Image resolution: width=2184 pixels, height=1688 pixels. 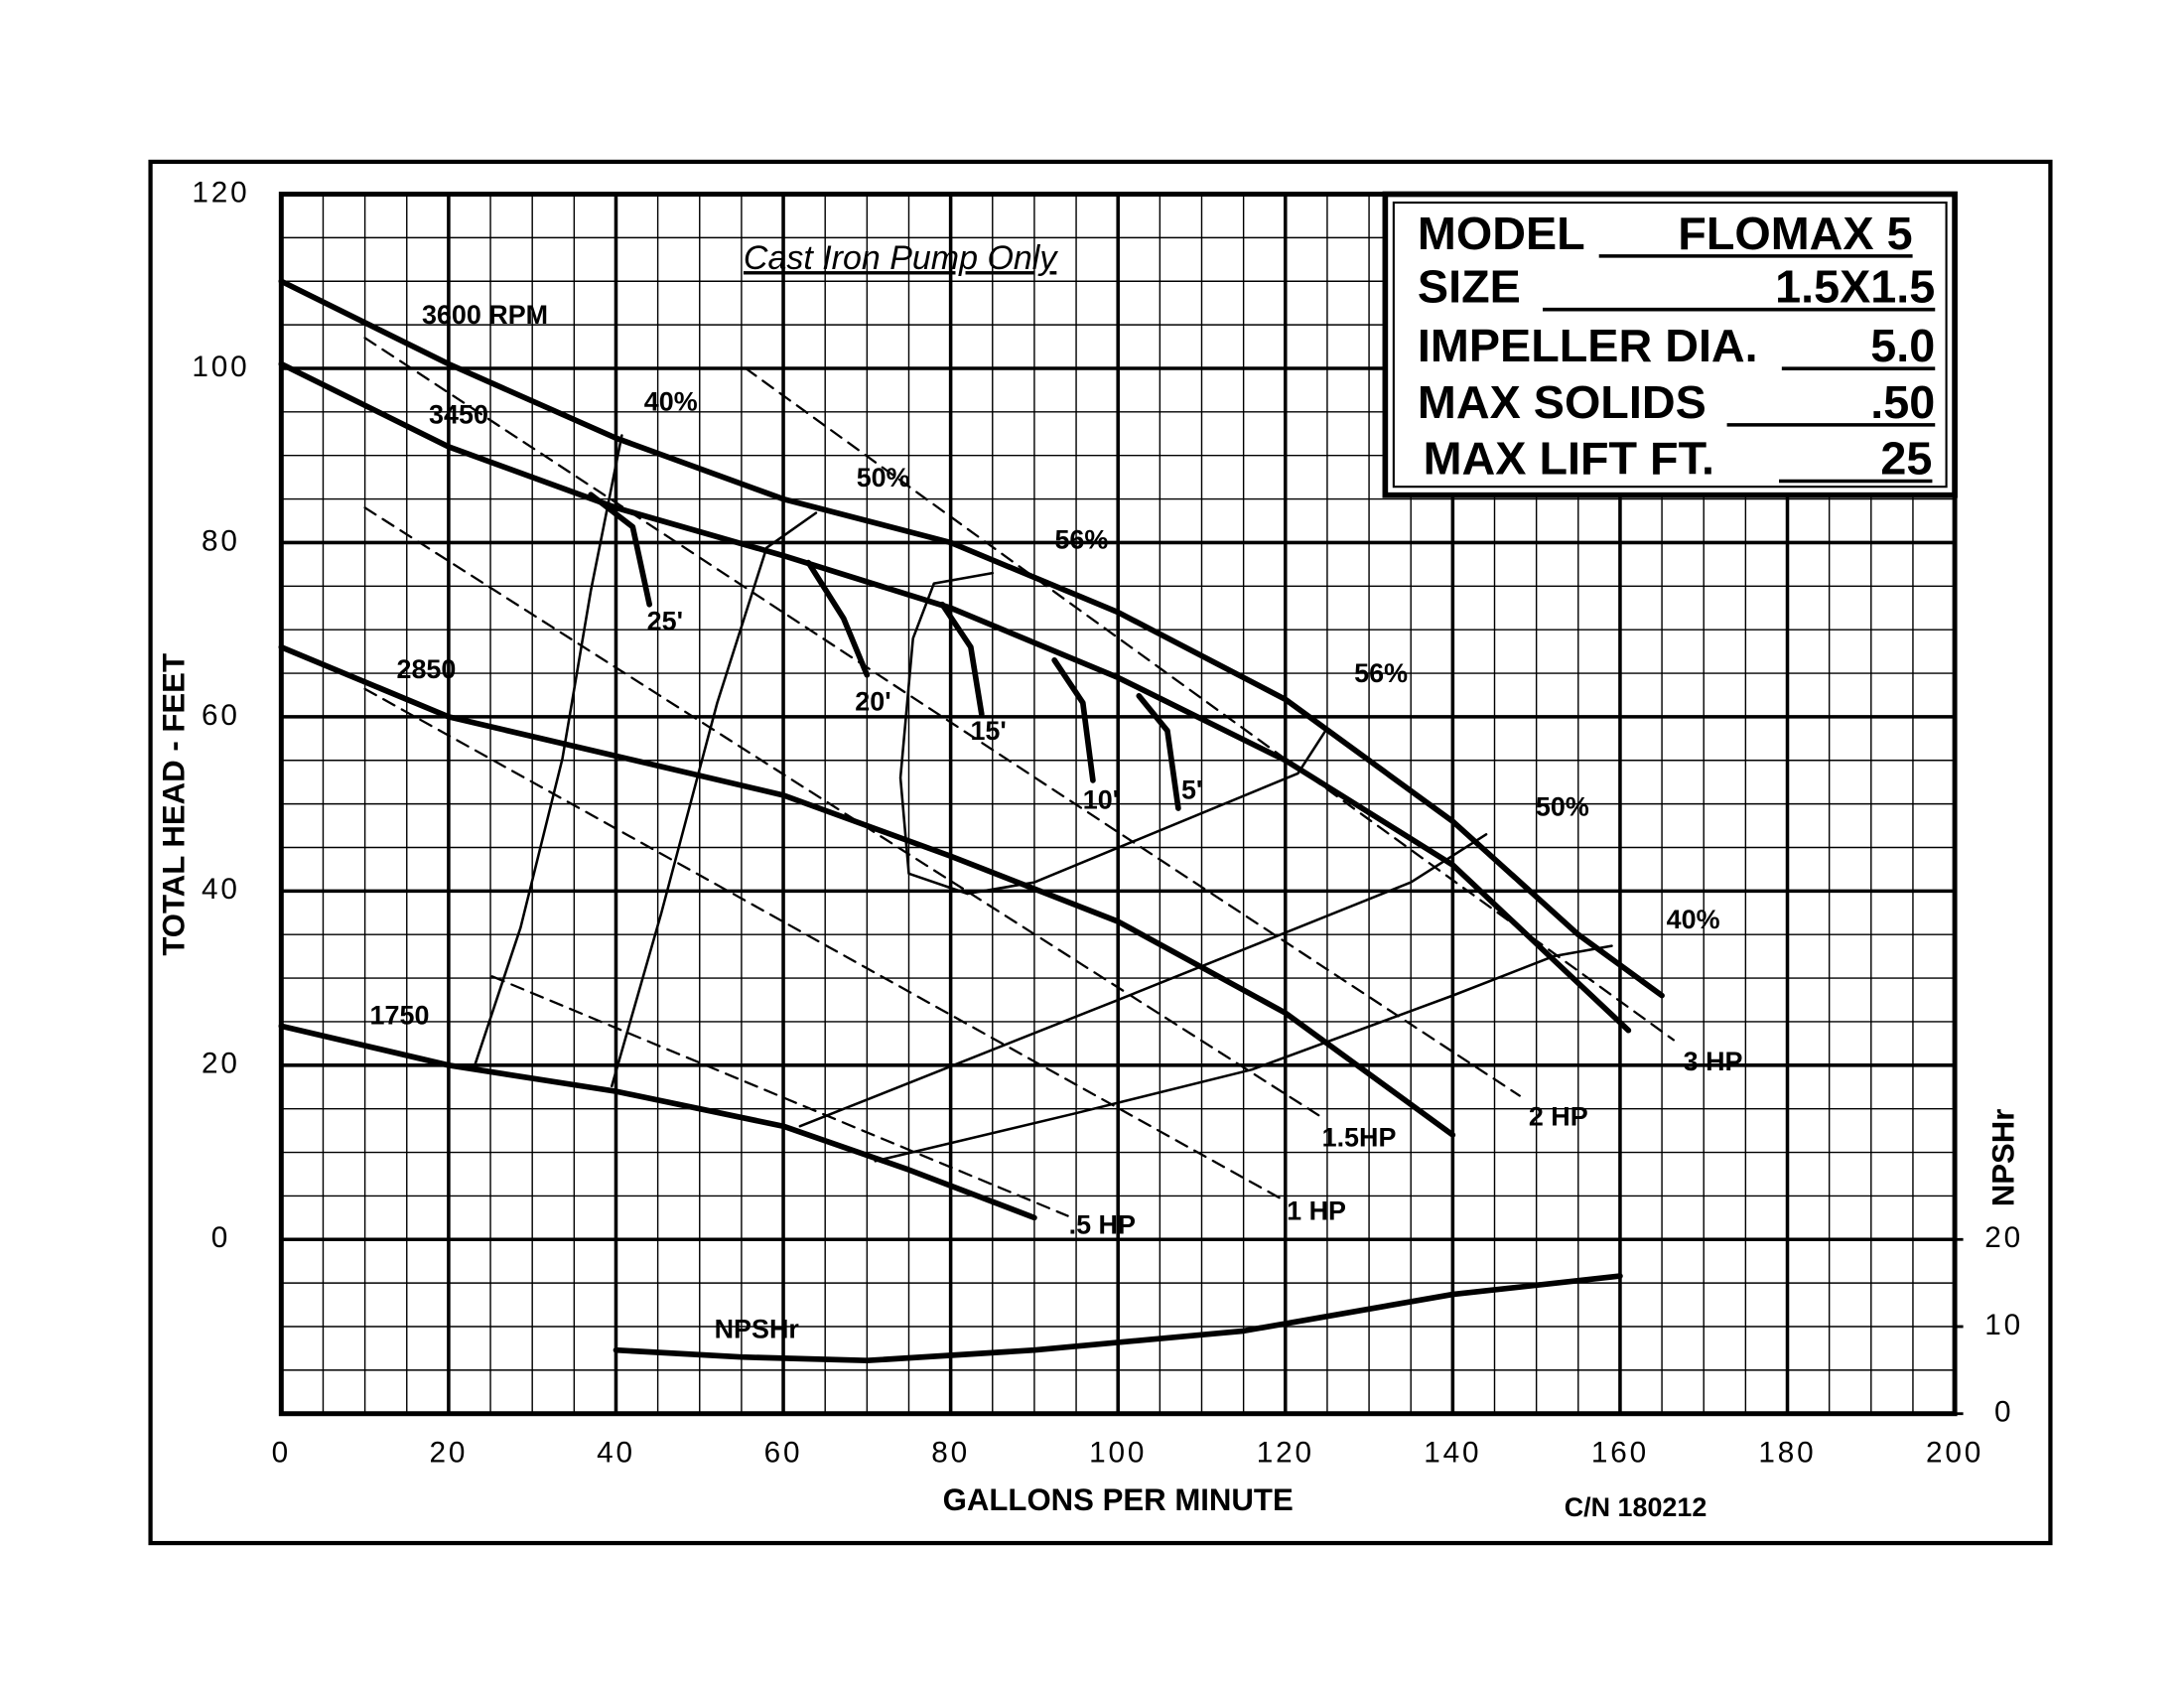 What do you see at coordinates (400, 1015) in the screenshot?
I see `series-label: 1750` at bounding box center [400, 1015].